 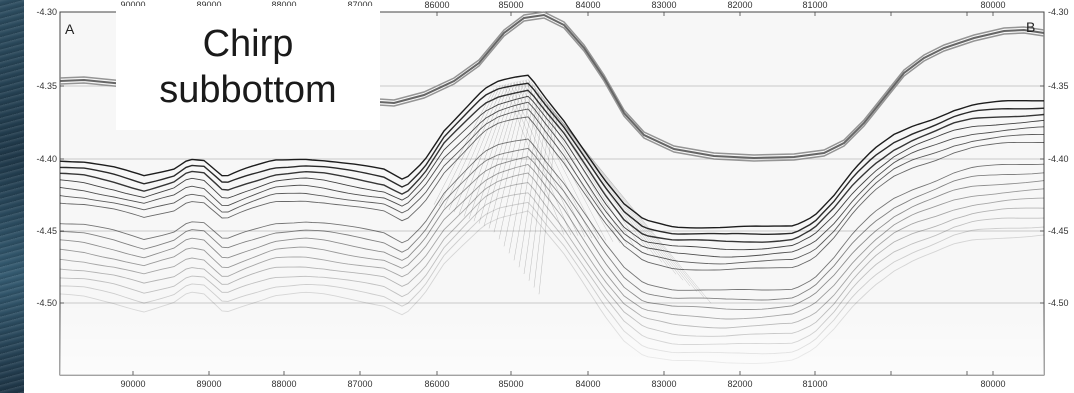 What do you see at coordinates (814, 5) in the screenshot?
I see `top-x-tick-label: 81000` at bounding box center [814, 5].